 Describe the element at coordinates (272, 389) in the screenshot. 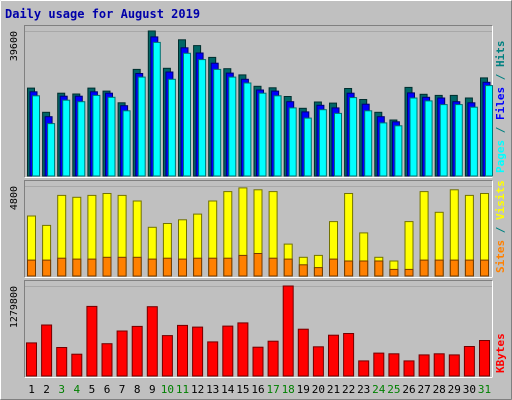

I see `x-label-day-17: 17` at that location.